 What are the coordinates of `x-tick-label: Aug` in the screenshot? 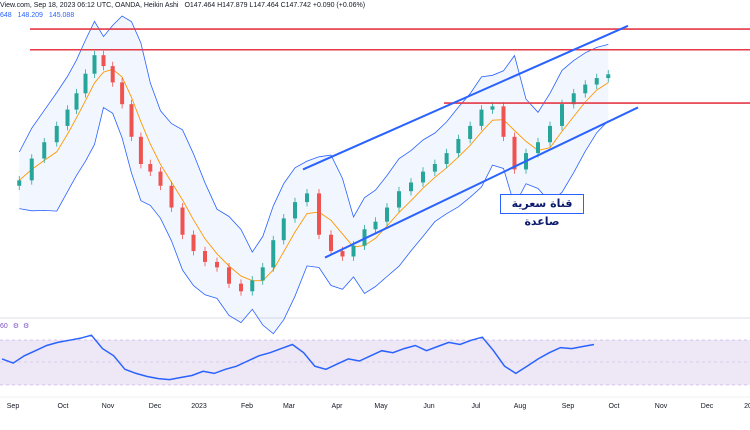 It's located at (520, 406).